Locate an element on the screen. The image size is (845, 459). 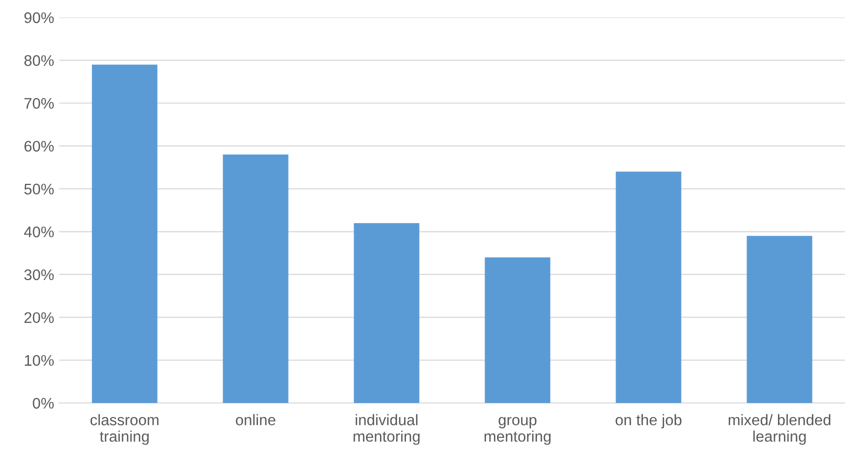
y-tick-label: 20% is located at coordinates (39, 318).